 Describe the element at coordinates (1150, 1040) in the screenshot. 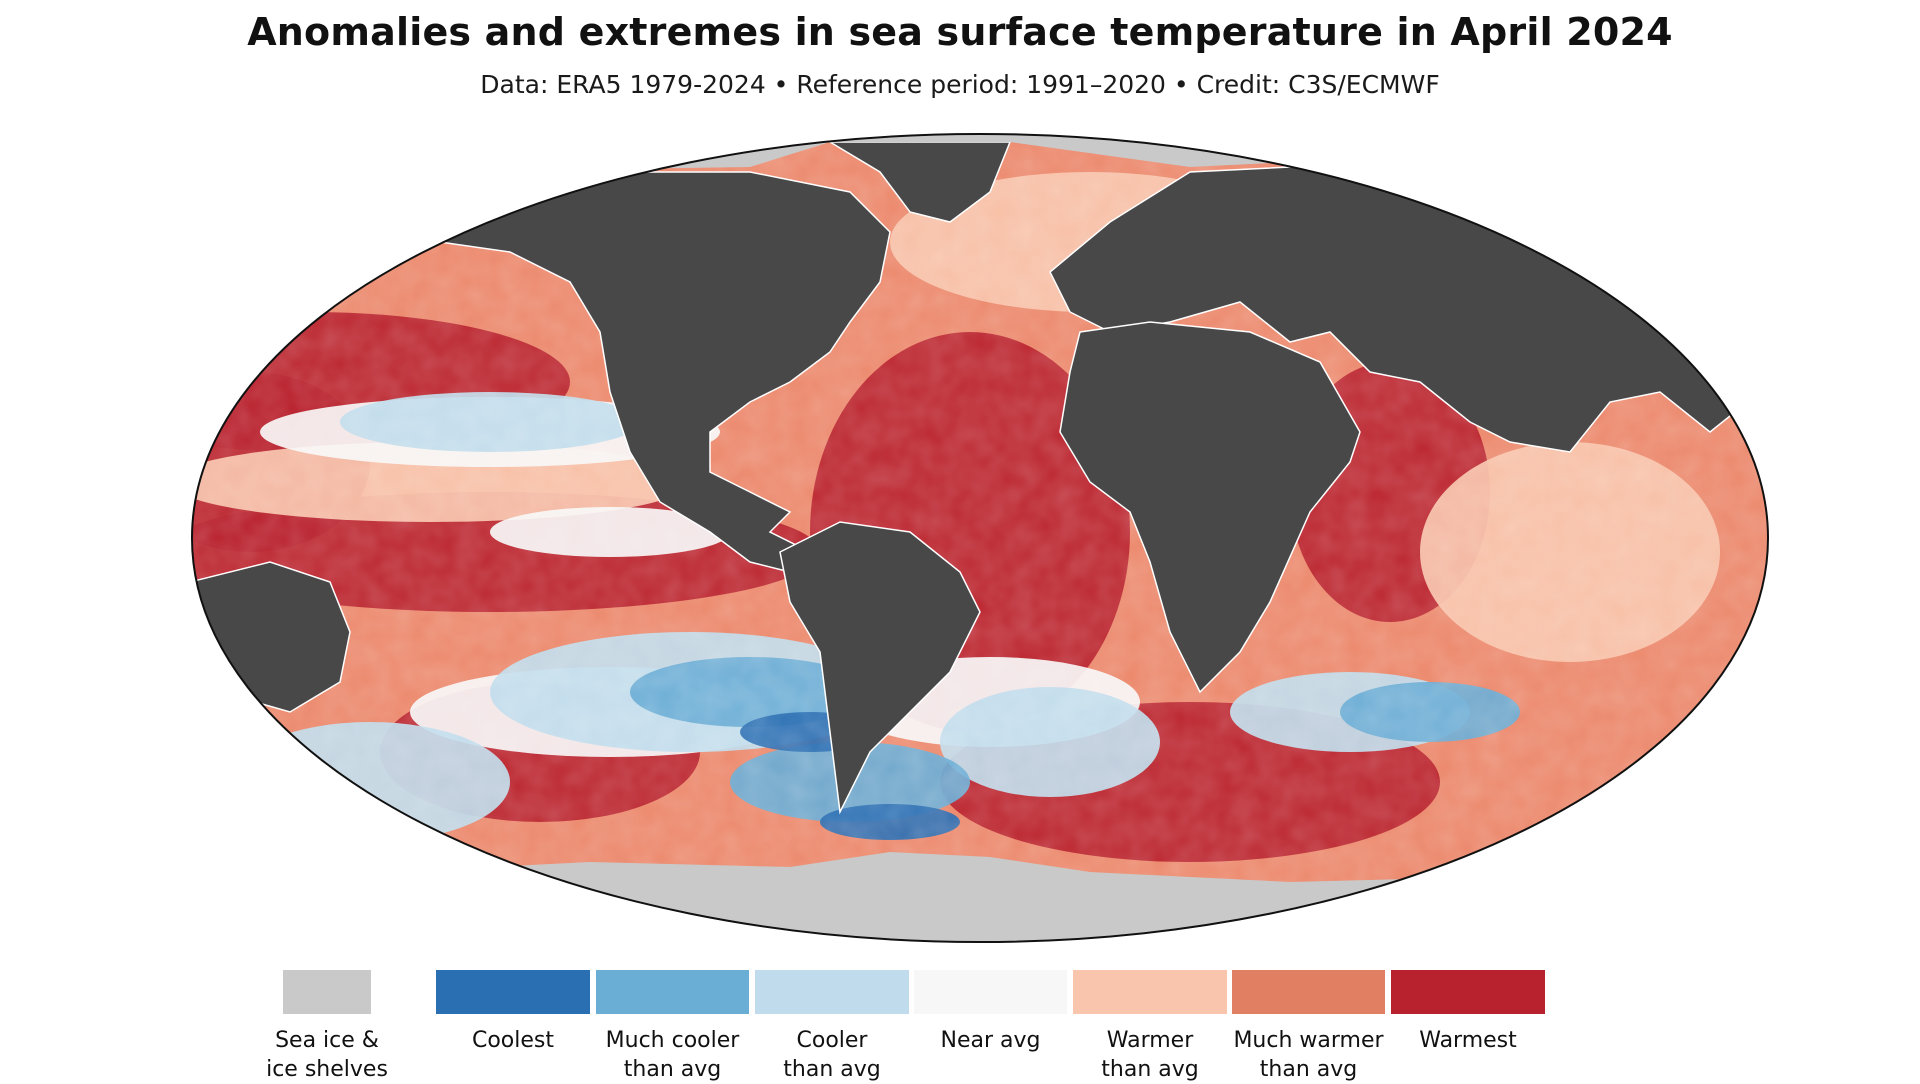

I see `legend-label-line1: Warmer` at that location.